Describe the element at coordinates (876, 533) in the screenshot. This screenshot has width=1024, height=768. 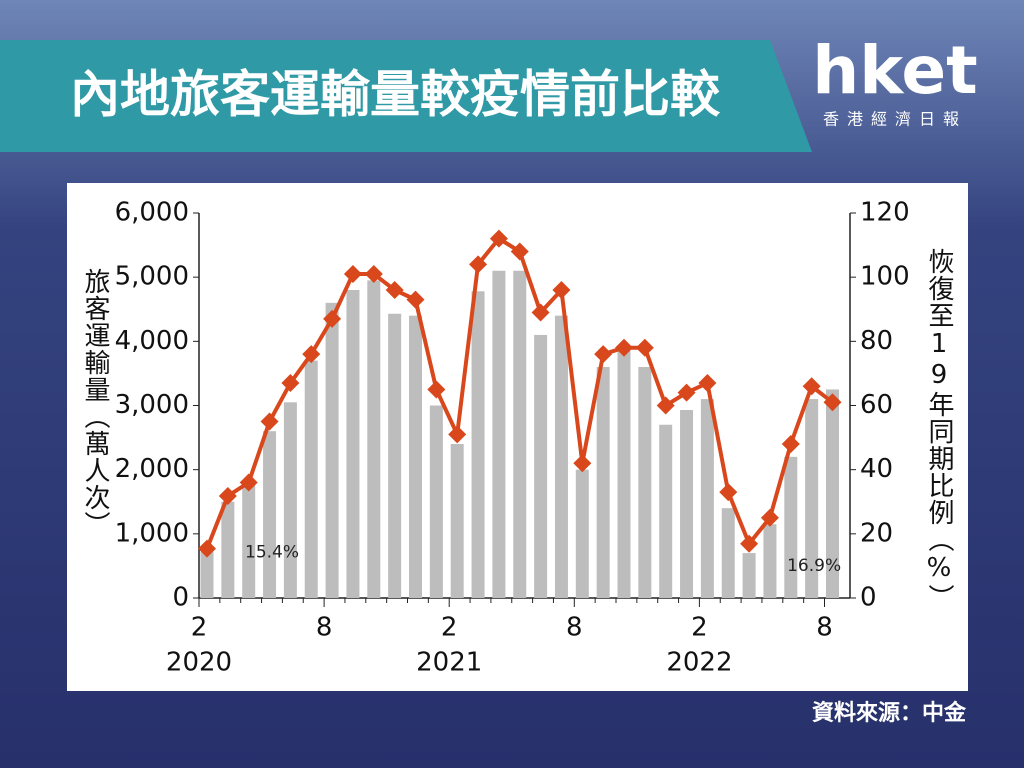
I see `y2-tick-label: 20` at that location.